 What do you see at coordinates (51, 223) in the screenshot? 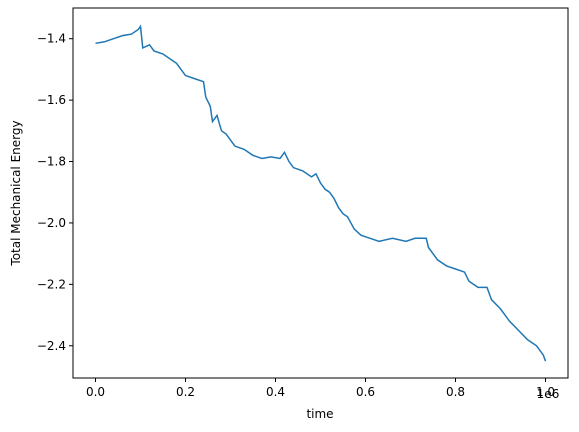
I see `y-tick-label: −2.0` at bounding box center [51, 223].